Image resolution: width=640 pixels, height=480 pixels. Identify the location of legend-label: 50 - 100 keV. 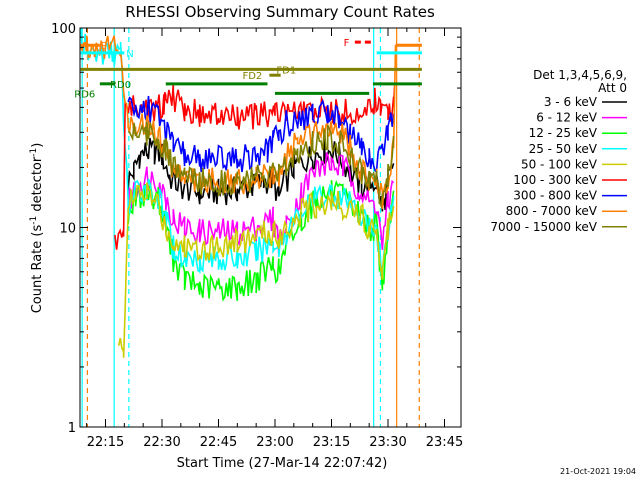
(559, 164).